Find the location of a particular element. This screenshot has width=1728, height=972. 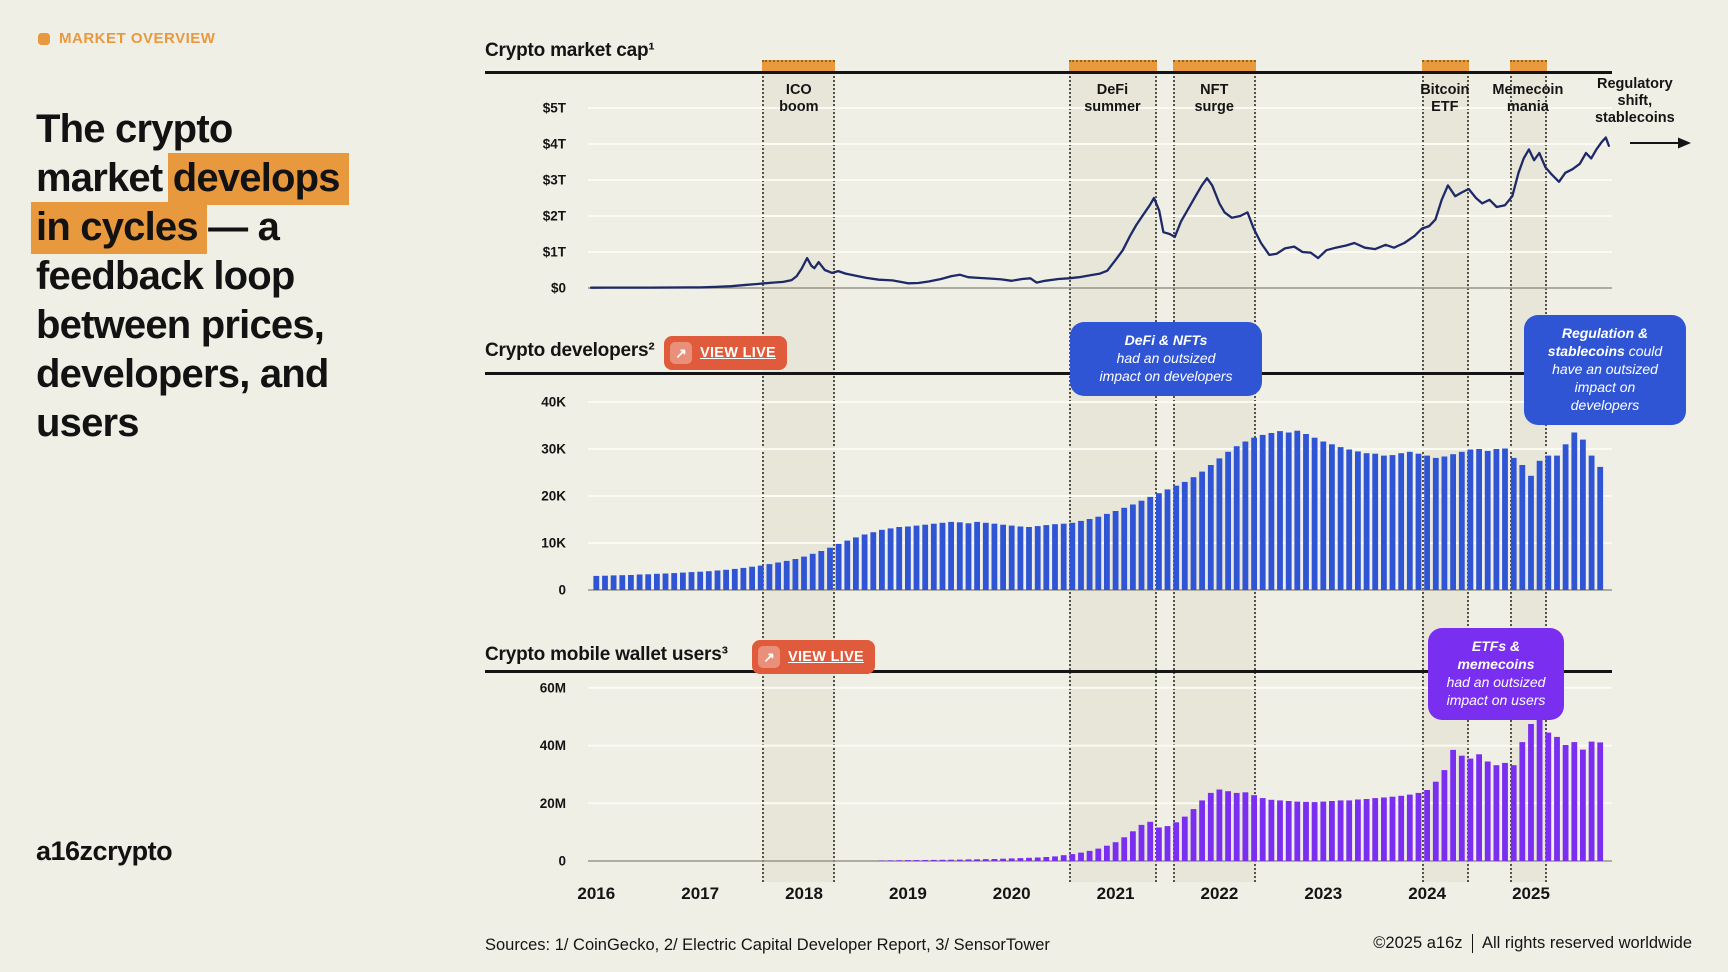

event-label-nft-surge: NFT surge is located at coordinates (1214, 99).